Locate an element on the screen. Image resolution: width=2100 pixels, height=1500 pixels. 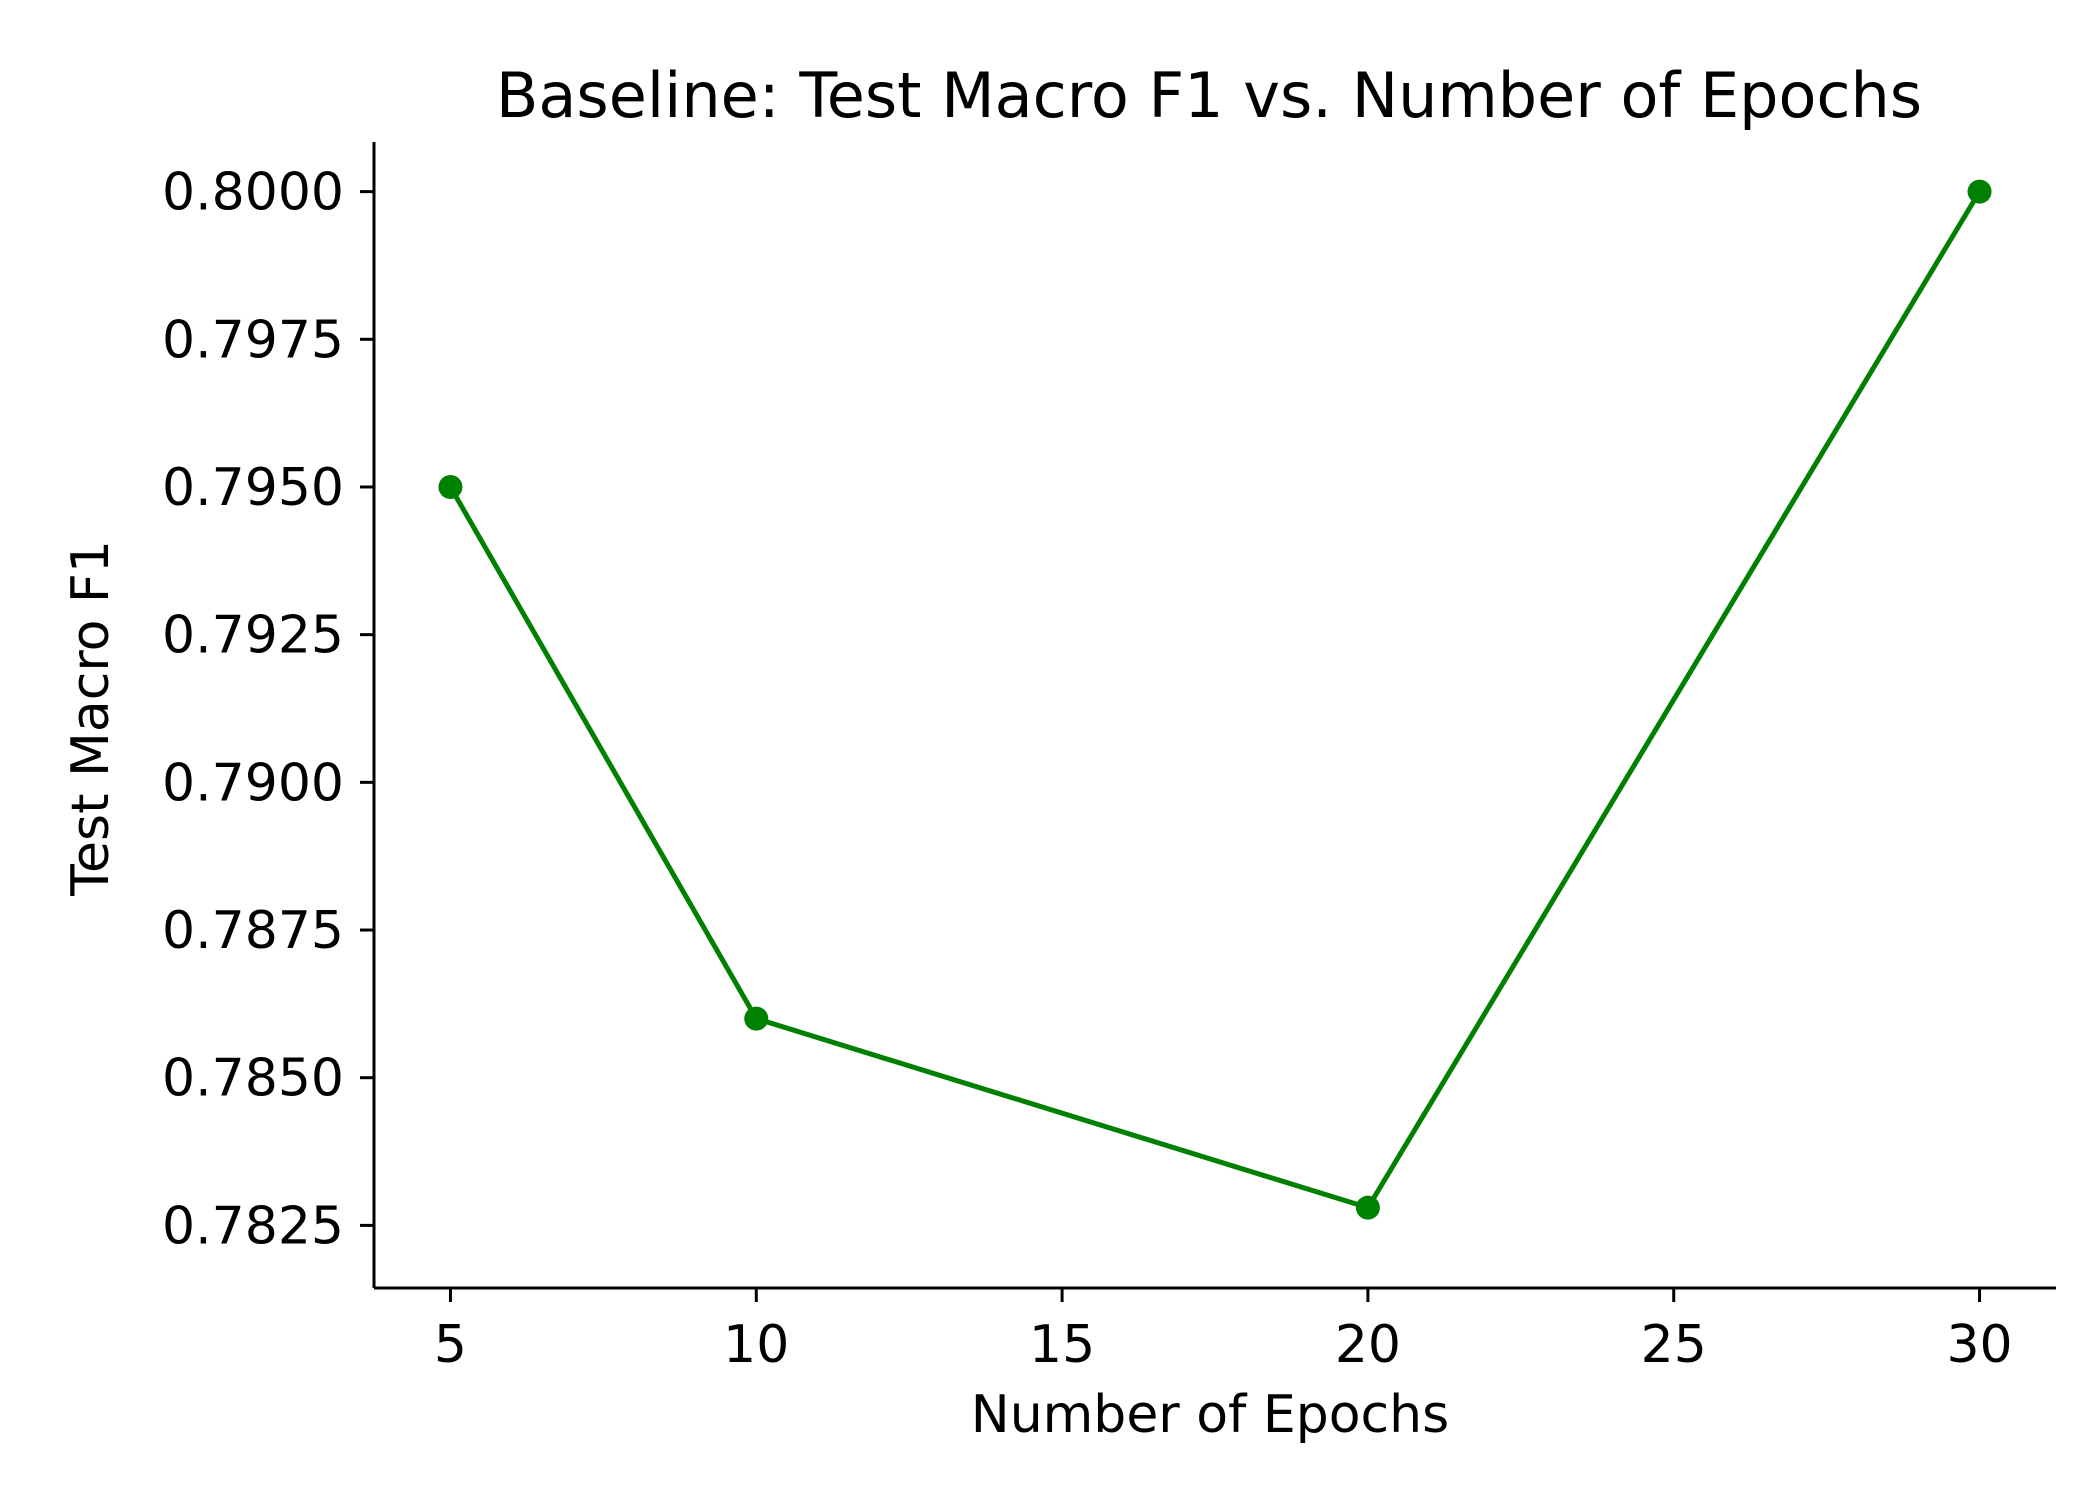
y-tick-label: 0.8000 is located at coordinates (253, 193).